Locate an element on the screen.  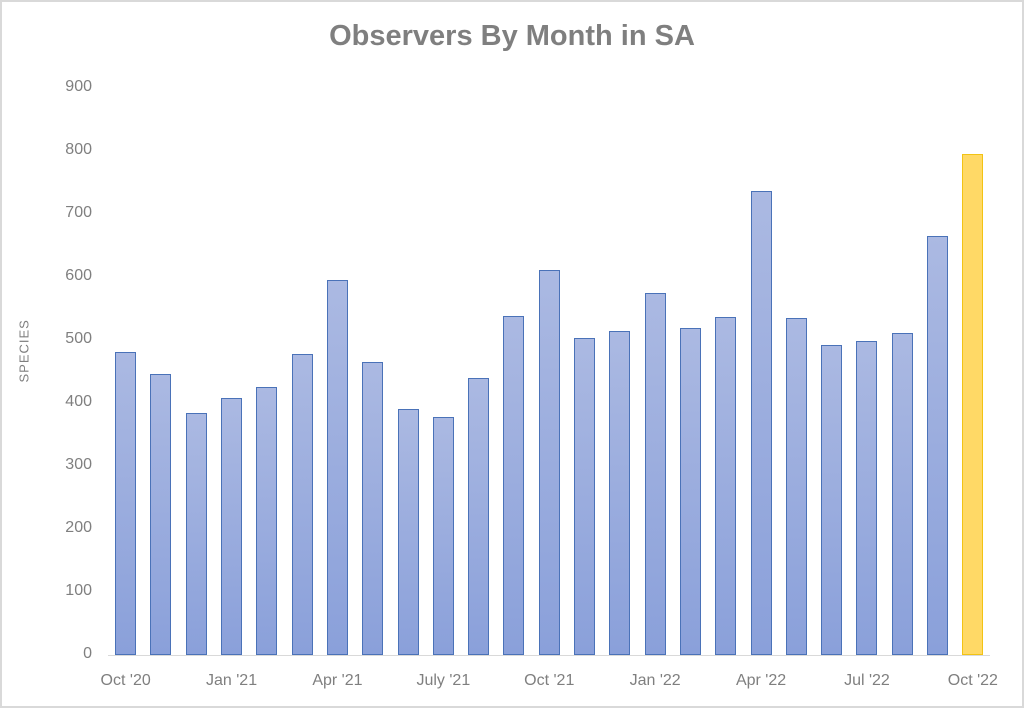
y-tick-label: 400 is located at coordinates (78, 401).